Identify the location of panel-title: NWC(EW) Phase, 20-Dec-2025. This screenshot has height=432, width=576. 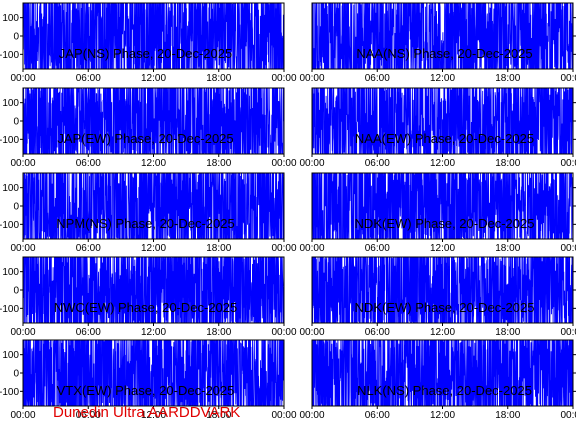
(146, 307).